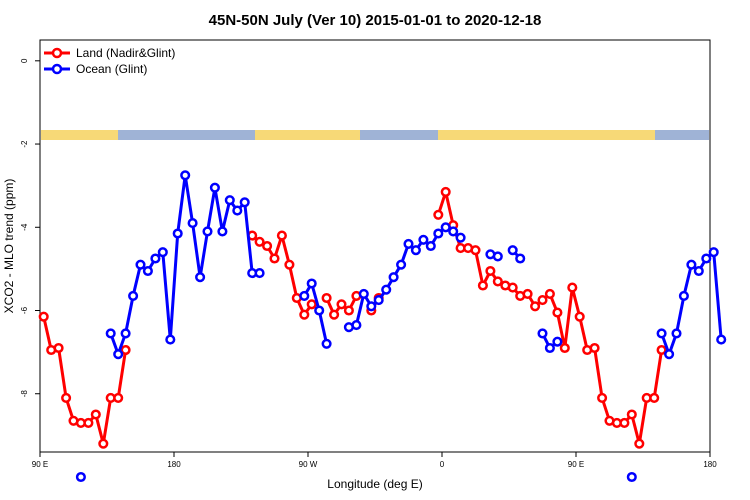 The image size is (750, 500). I want to click on legend-ocean-marker, so click(57, 69).